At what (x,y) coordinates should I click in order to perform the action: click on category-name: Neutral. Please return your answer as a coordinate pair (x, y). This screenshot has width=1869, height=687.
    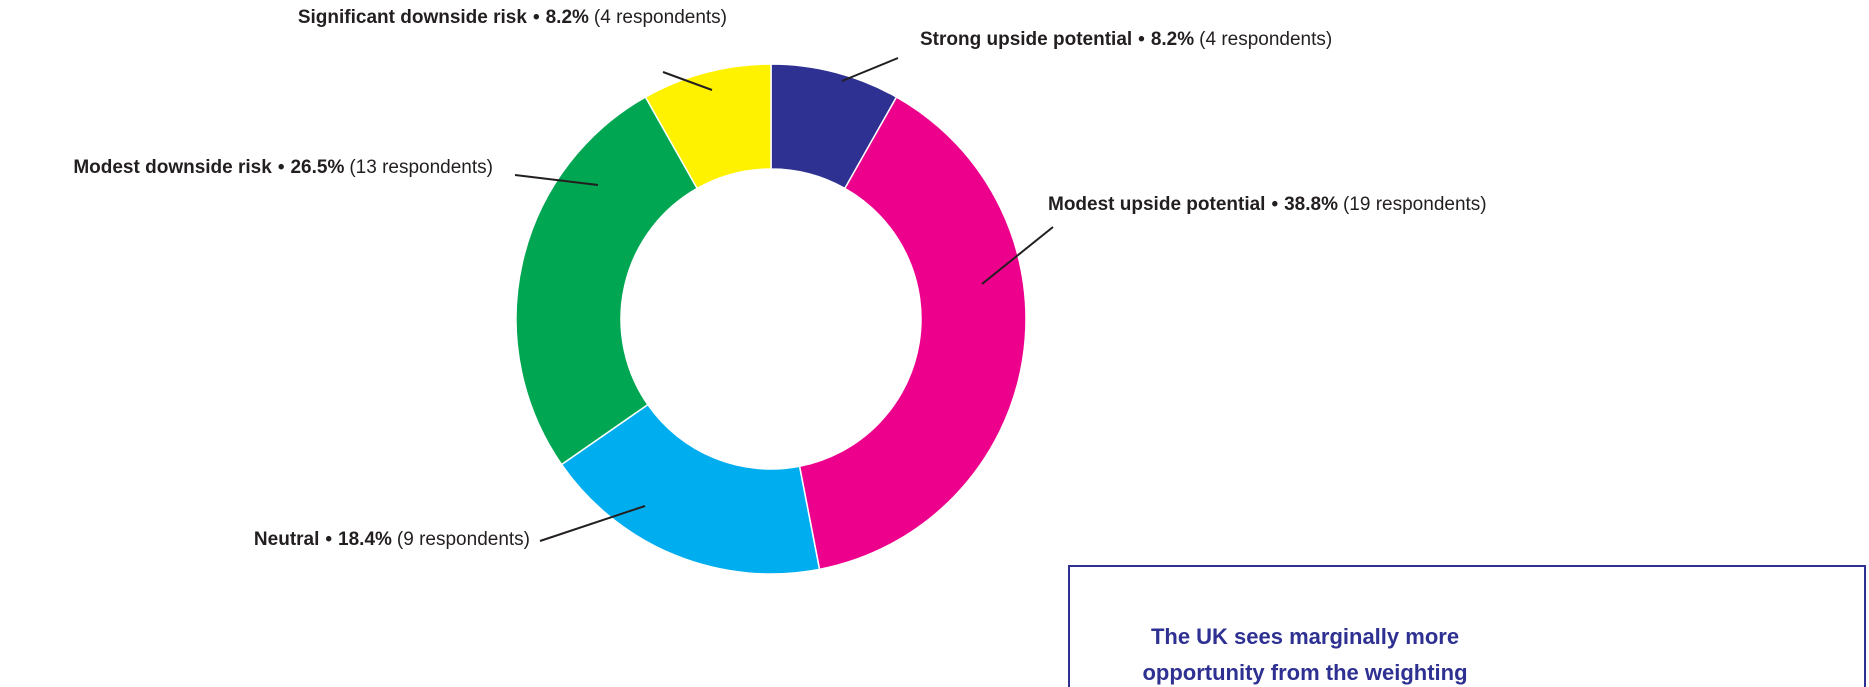
    Looking at the image, I should click on (286, 539).